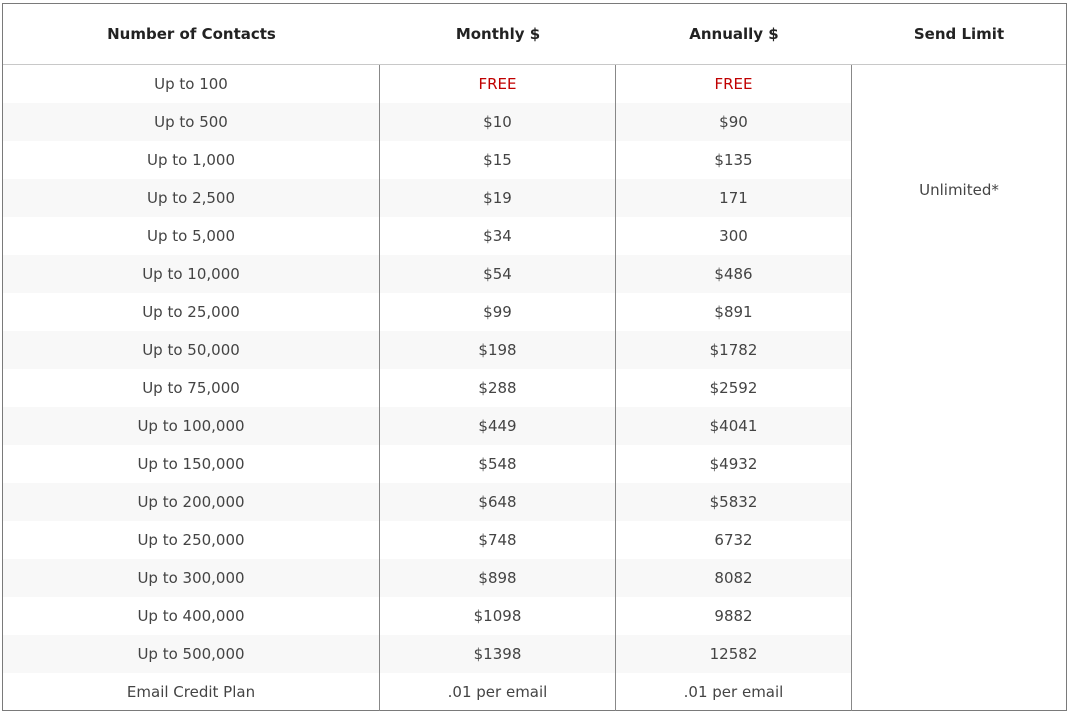  Describe the element at coordinates (959, 190) in the screenshot. I see `send-limit-cell: Unlimited*` at that location.